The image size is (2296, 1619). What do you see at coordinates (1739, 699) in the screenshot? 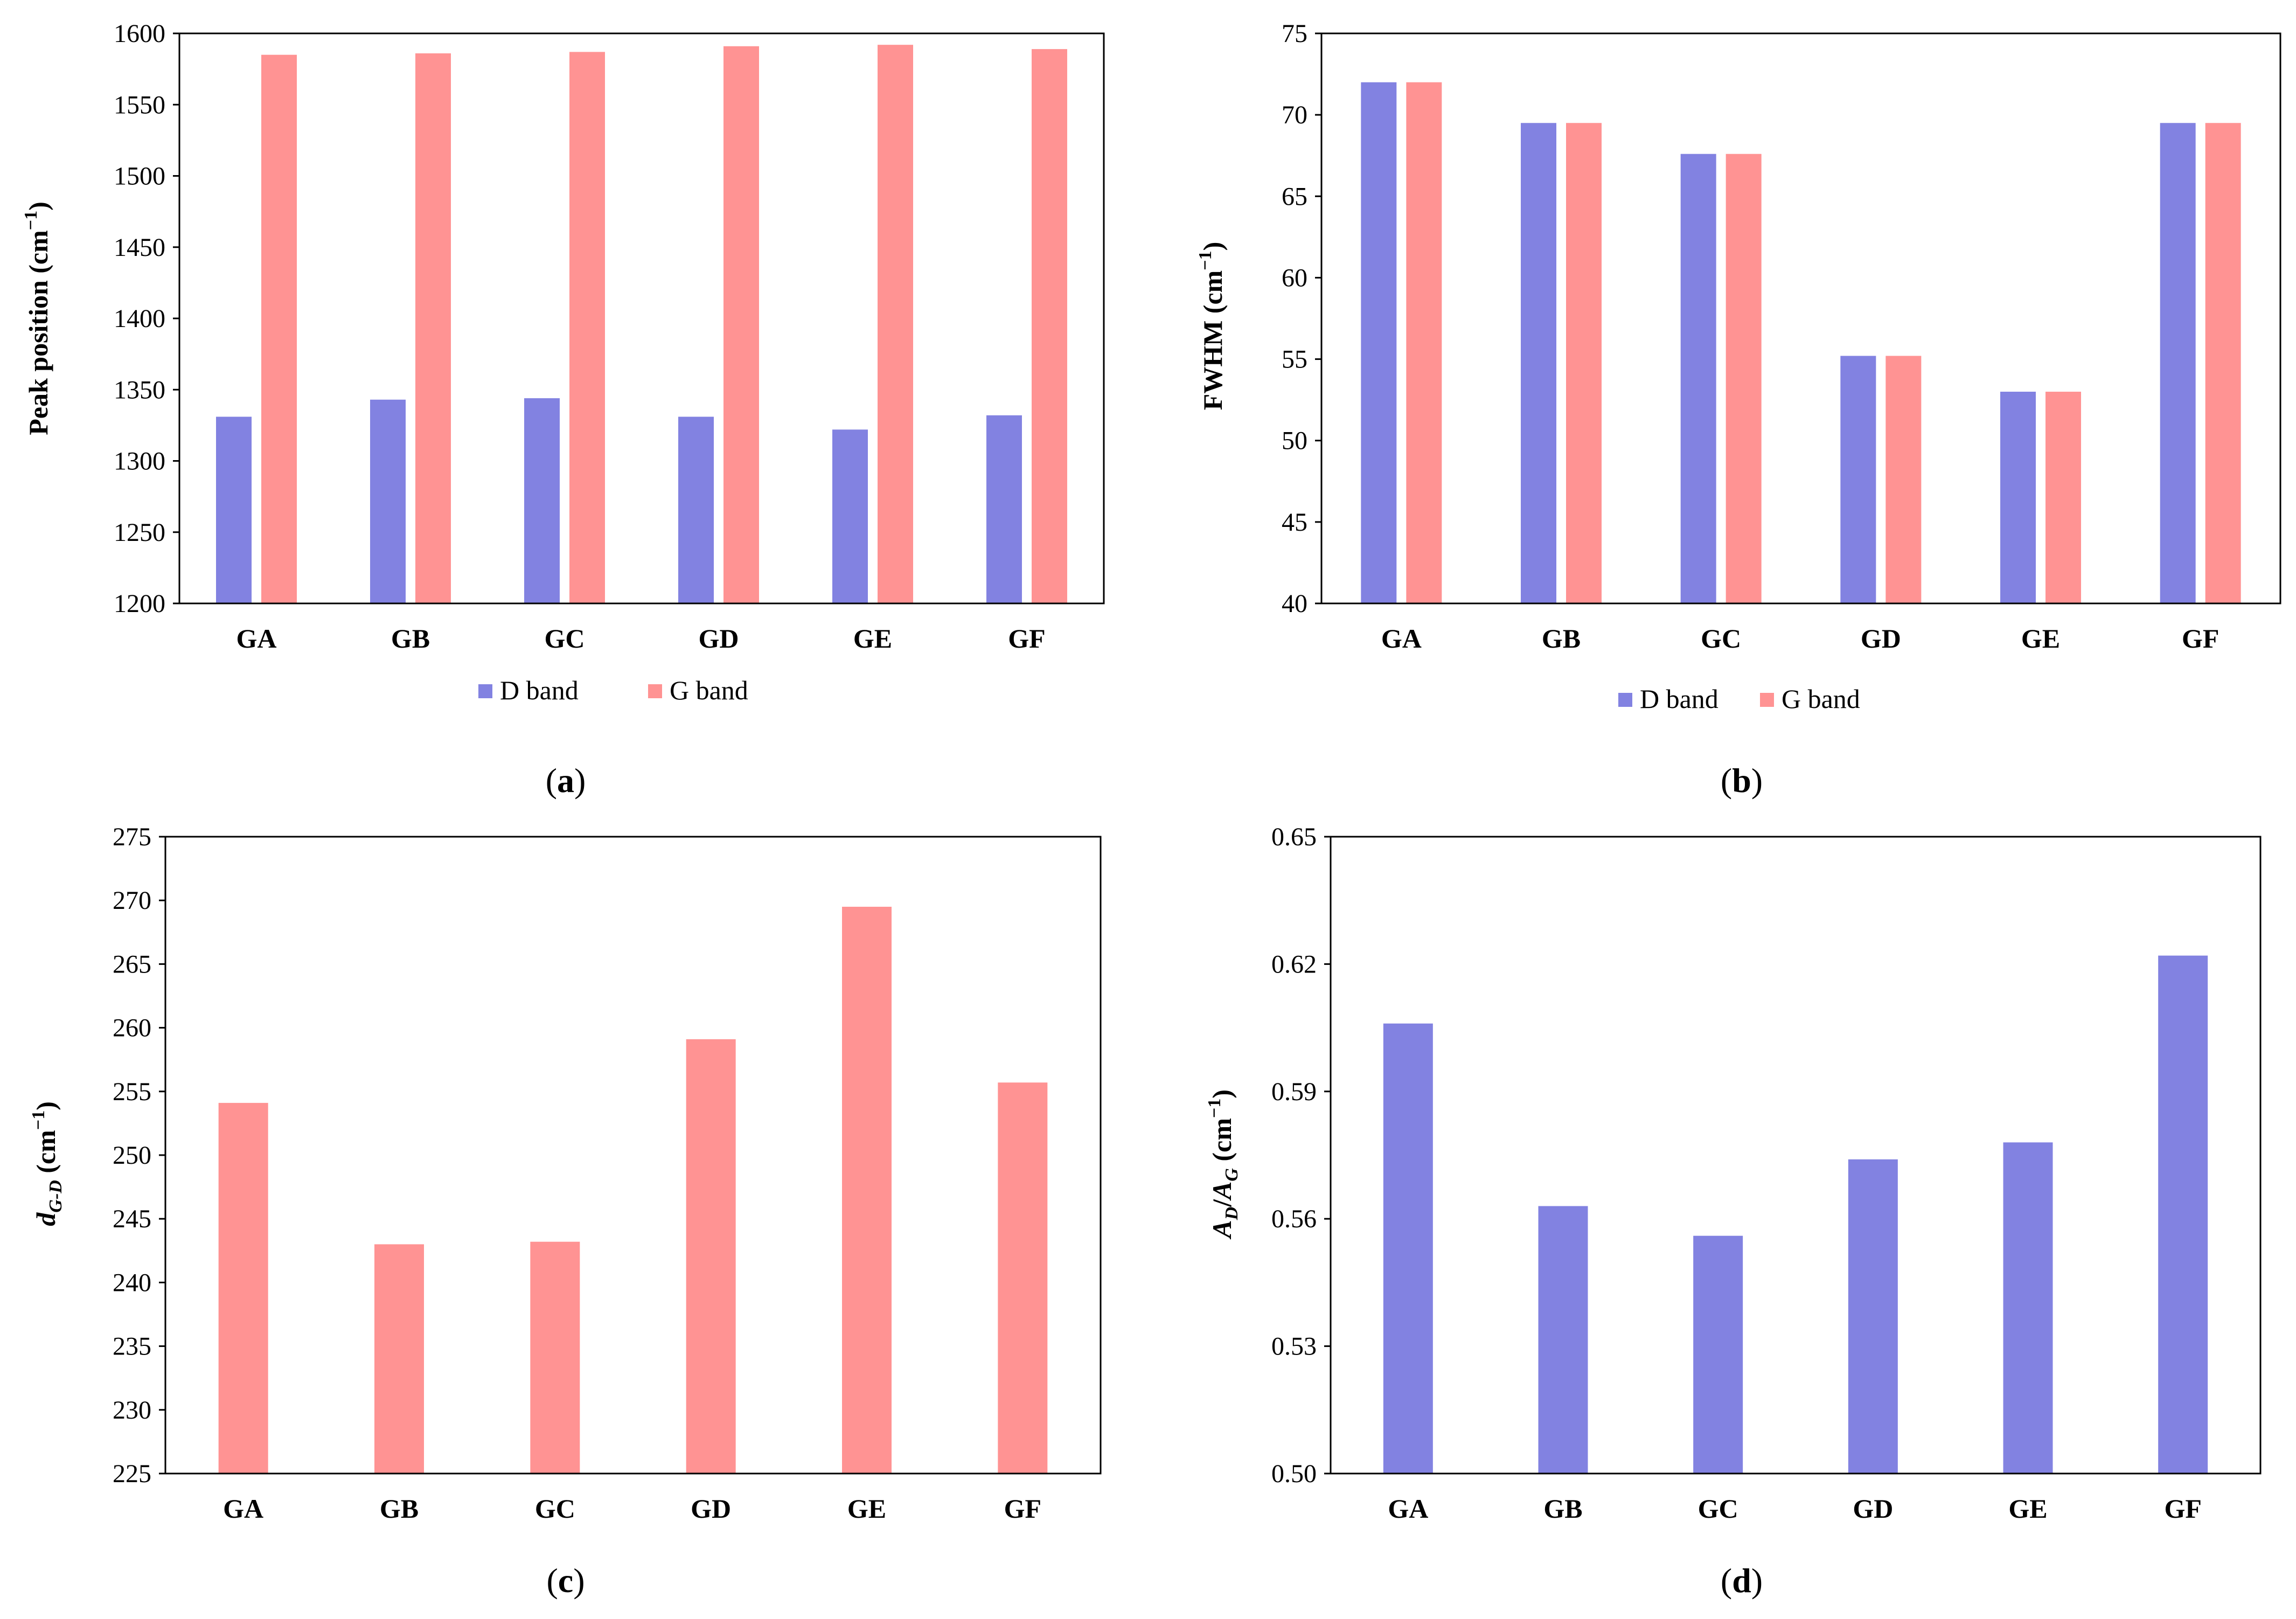
I see `panel-b-legend: D band G band` at bounding box center [1739, 699].